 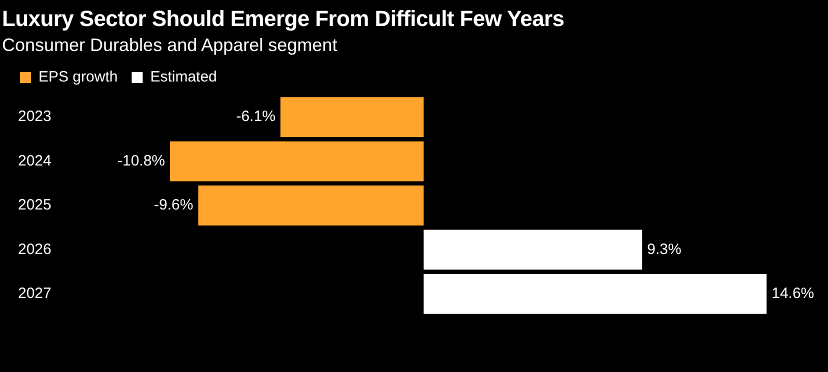 What do you see at coordinates (174, 205) in the screenshot?
I see `data-label: -9.6%` at bounding box center [174, 205].